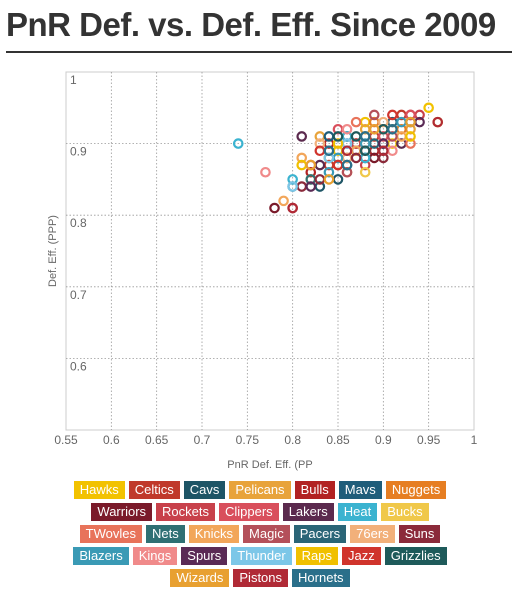 This screenshot has width=514, height=608. I want to click on legend-item-rockets: Rockets, so click(185, 512).